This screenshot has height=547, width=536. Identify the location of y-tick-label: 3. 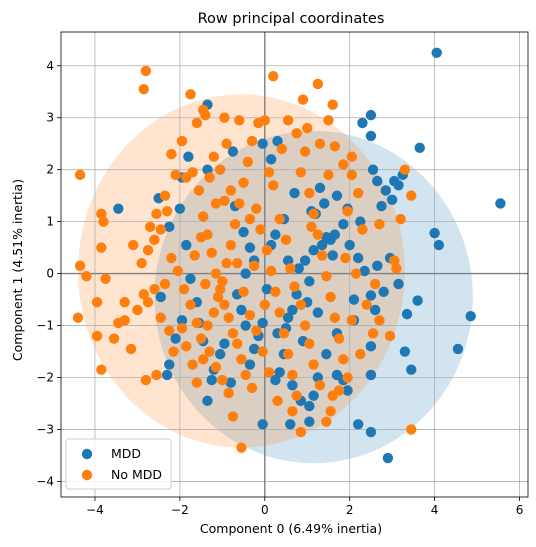
(50, 118).